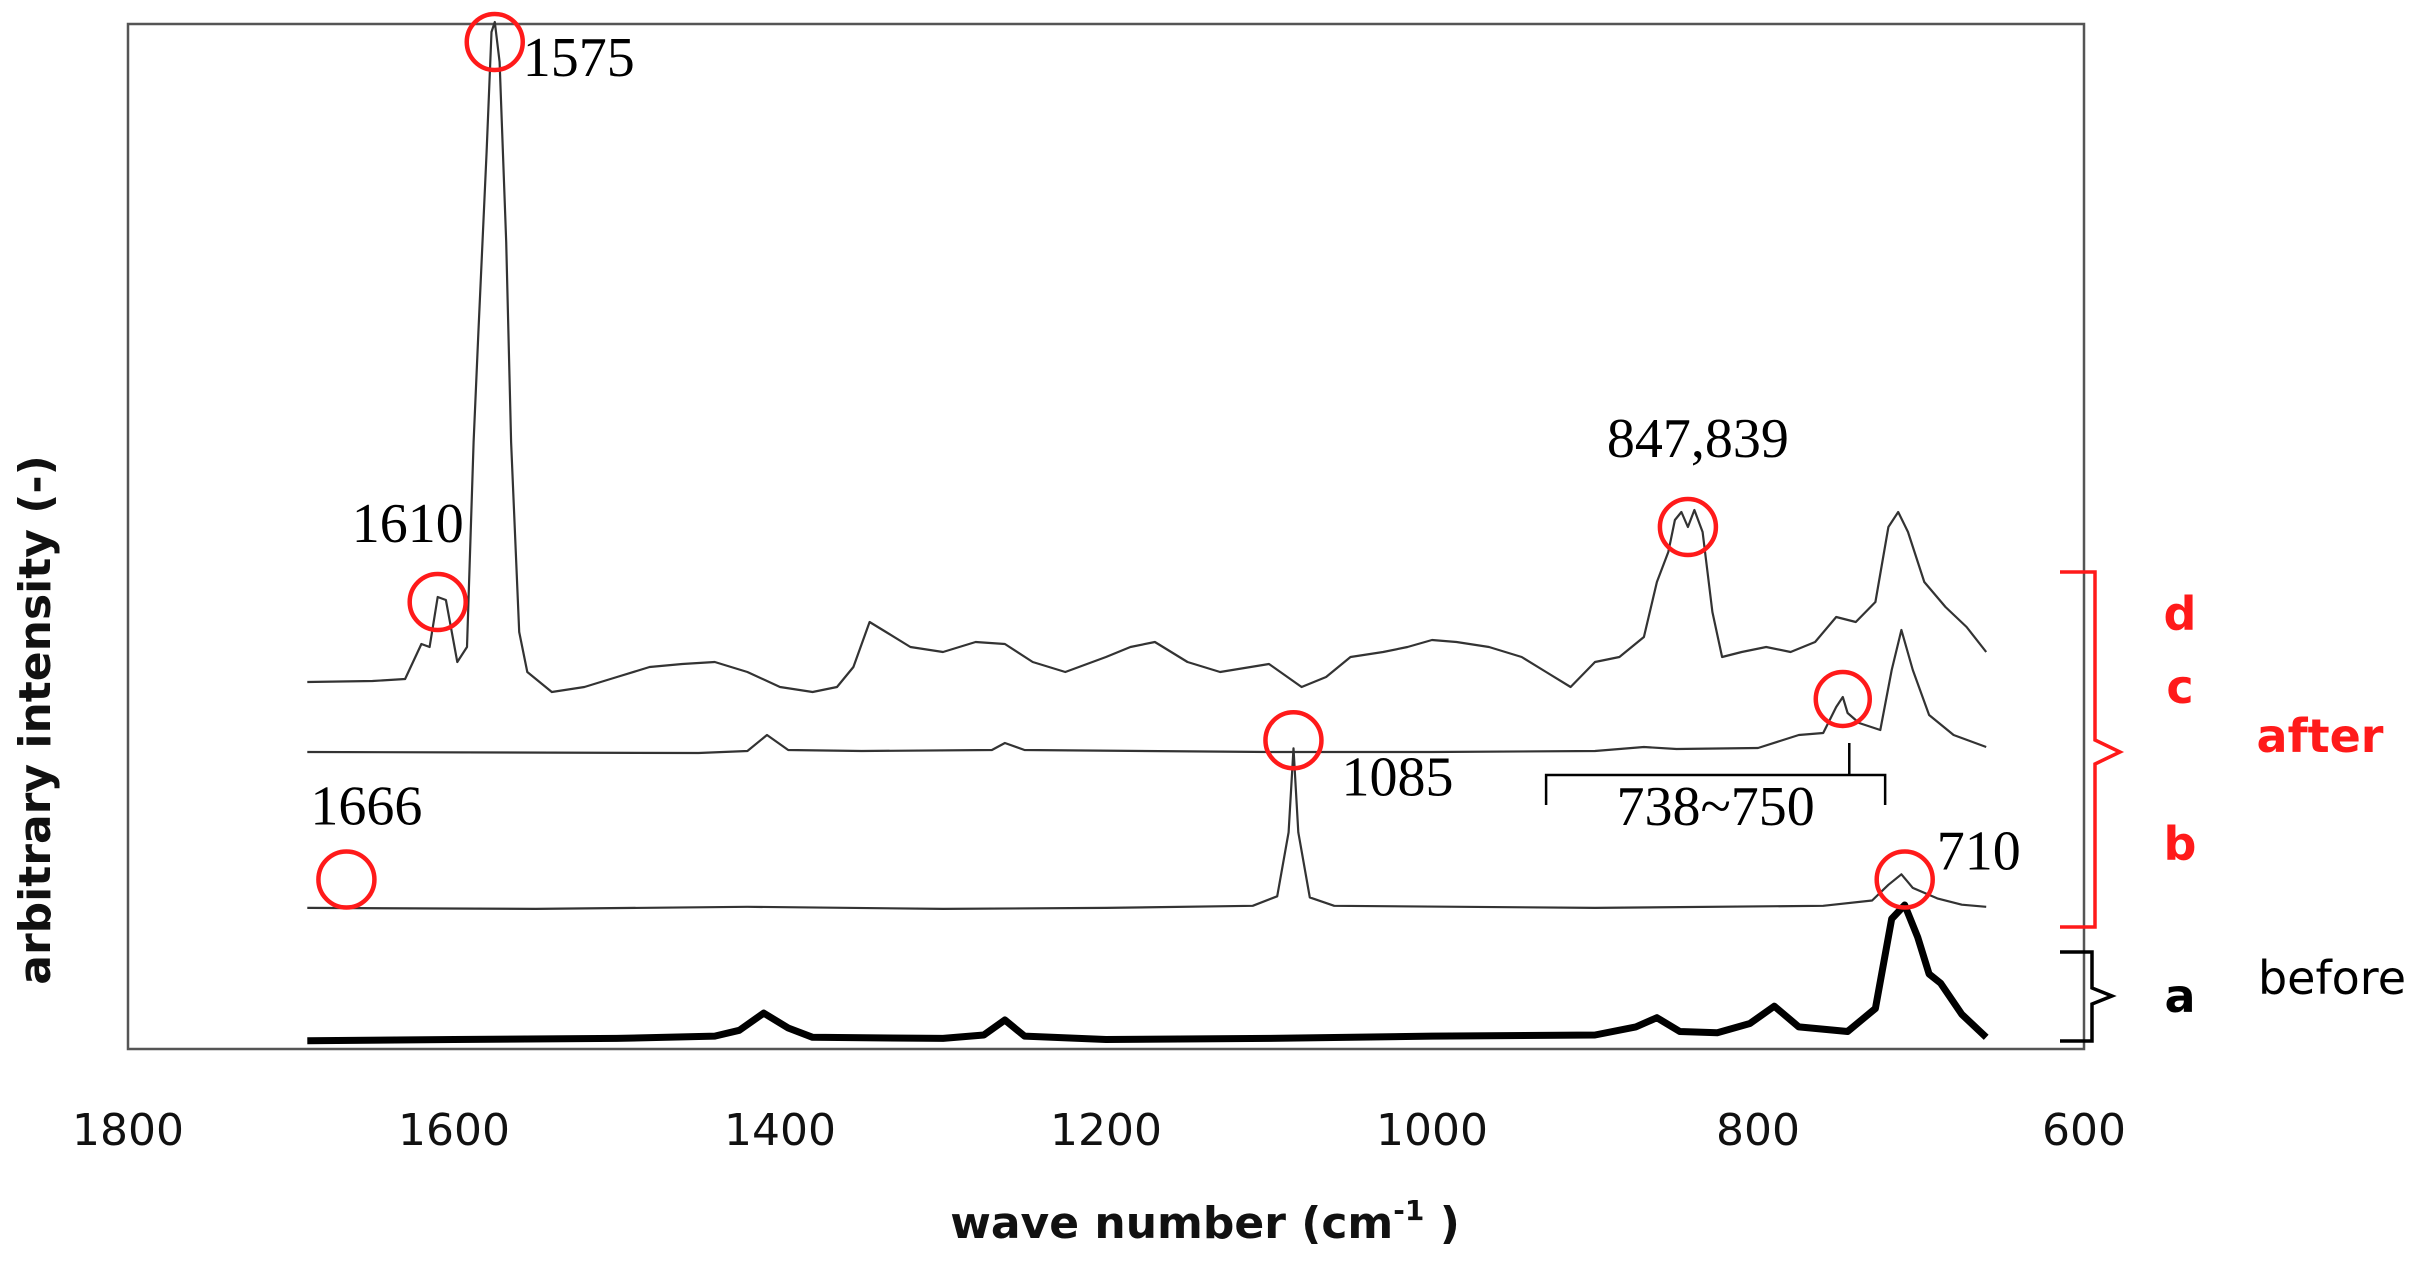 The image size is (2425, 1267). Describe the element at coordinates (2179, 687) in the screenshot. I see `group-label-c: c` at that location.